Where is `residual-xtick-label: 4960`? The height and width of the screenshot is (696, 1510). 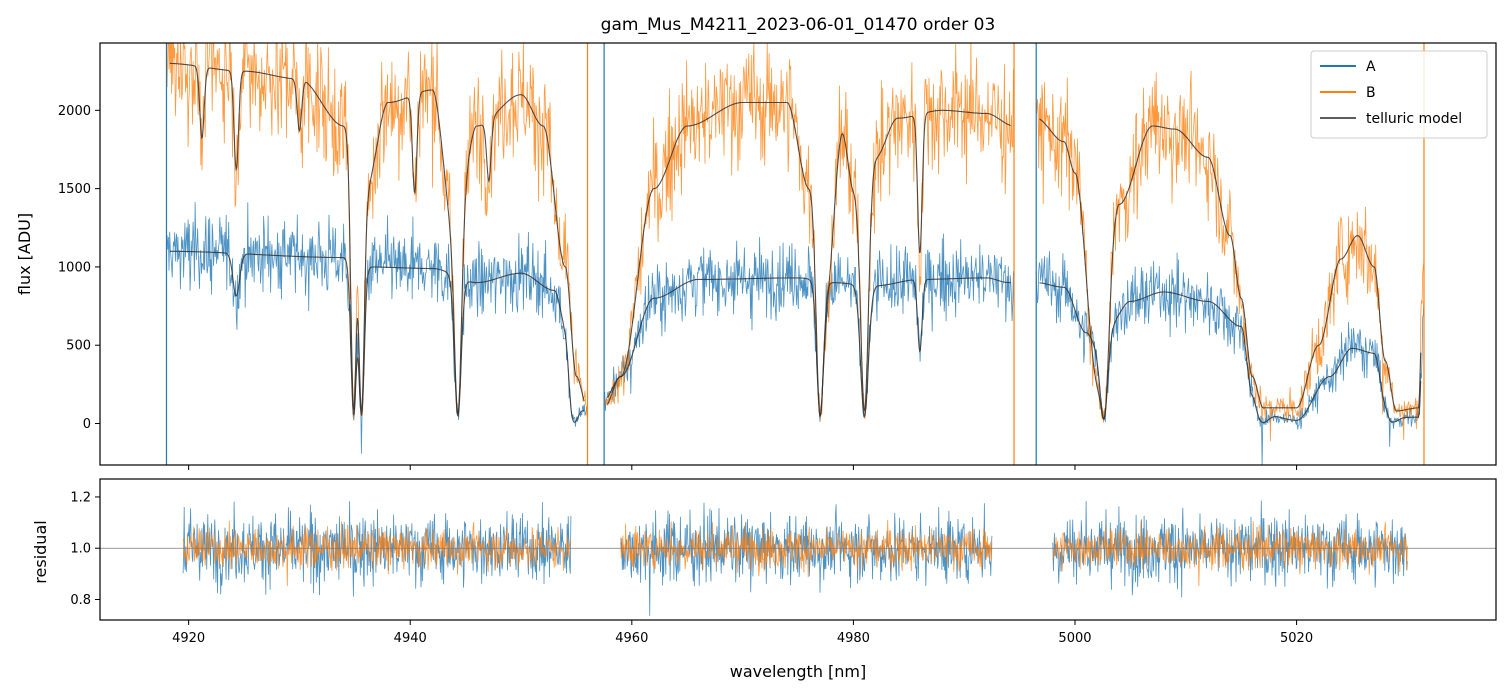 residual-xtick-label: 4960 is located at coordinates (631, 638).